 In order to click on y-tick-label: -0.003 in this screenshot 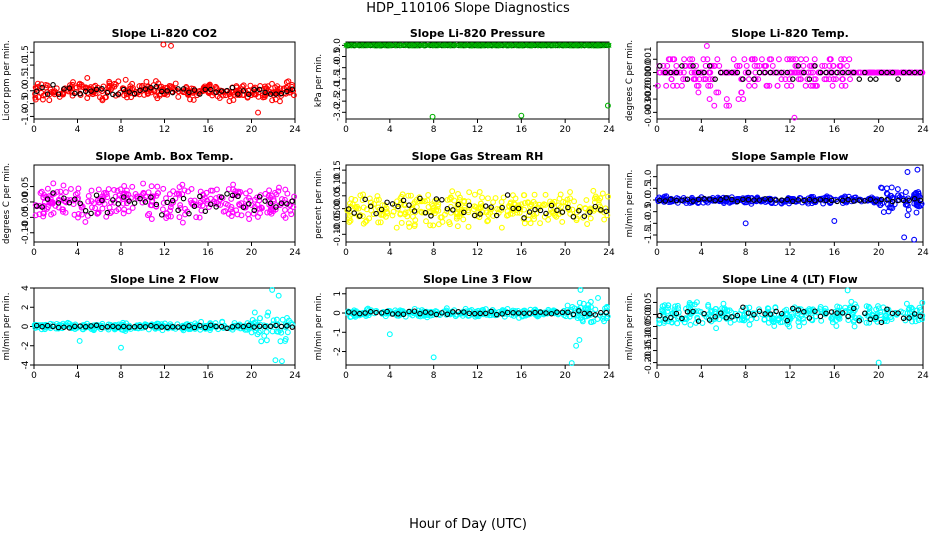, I will do `click(649, 112)`.